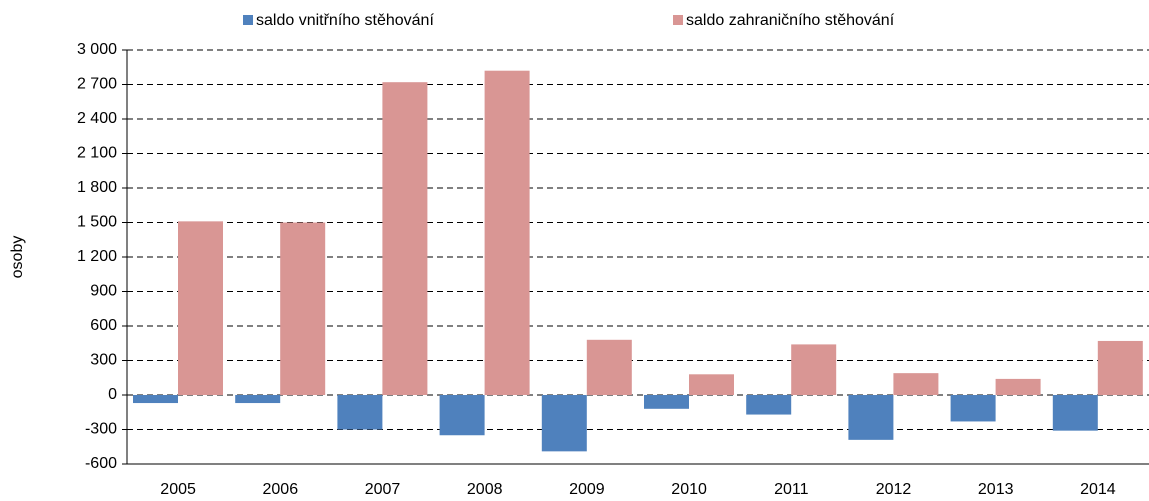 The image size is (1149, 501). I want to click on y-tick-label: 300, so click(103, 360).